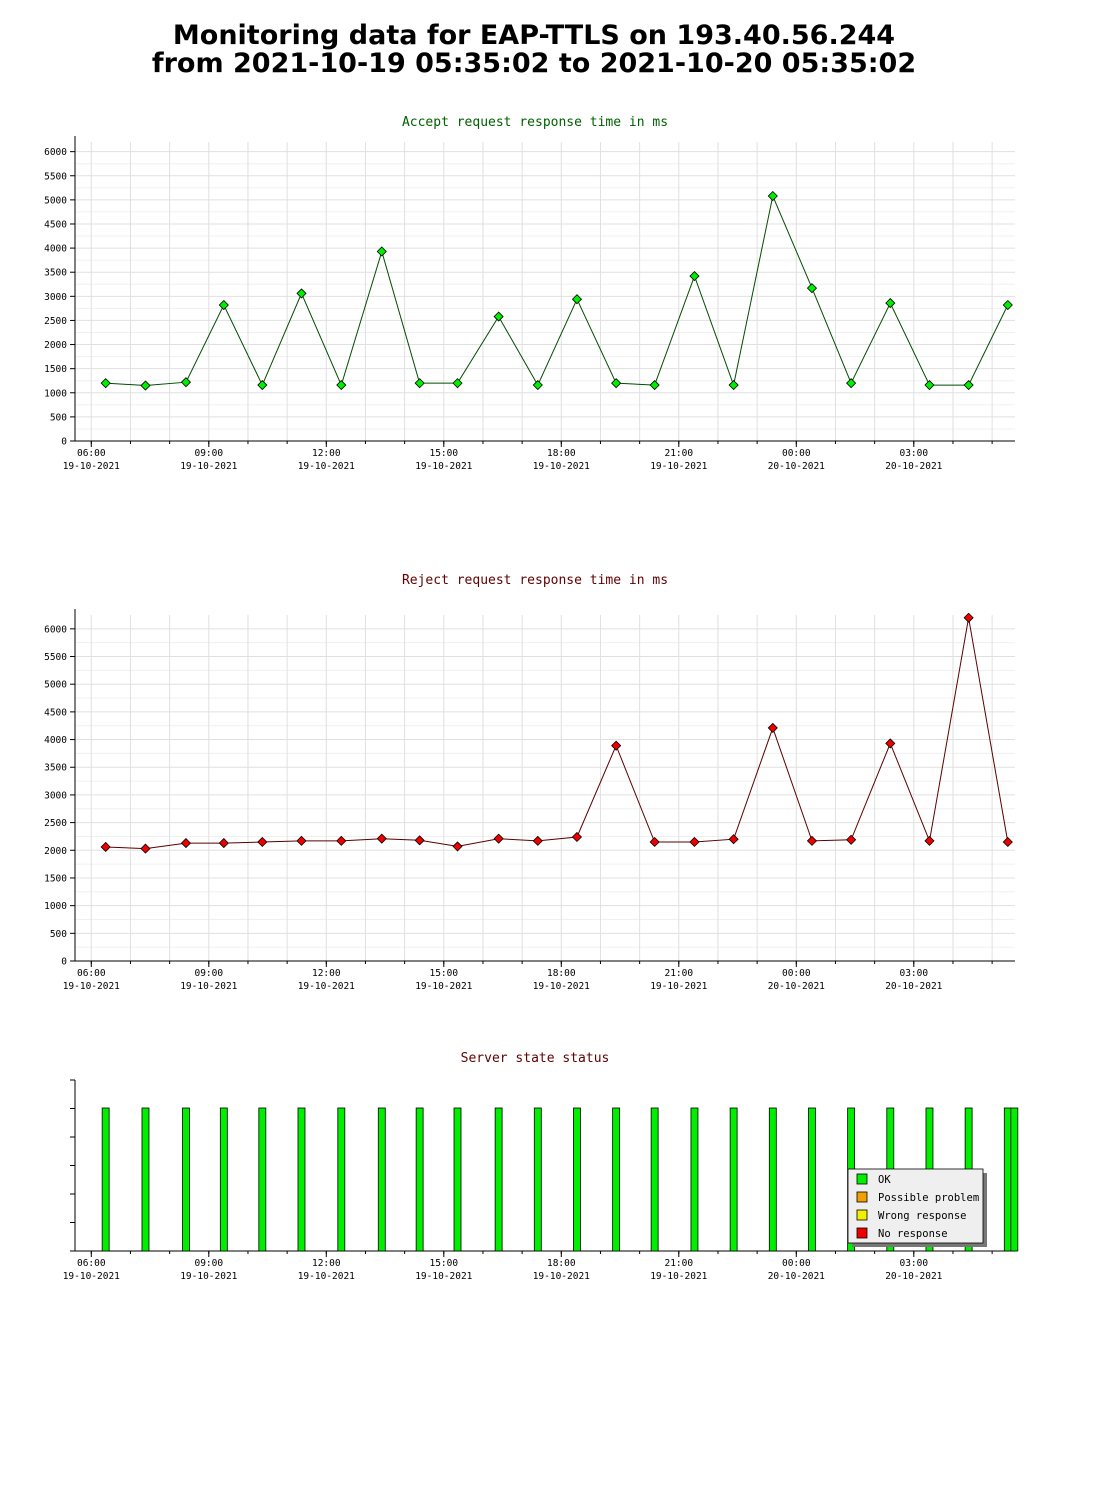  What do you see at coordinates (55, 273) in the screenshot?
I see `y-tick-label: 3500` at bounding box center [55, 273].